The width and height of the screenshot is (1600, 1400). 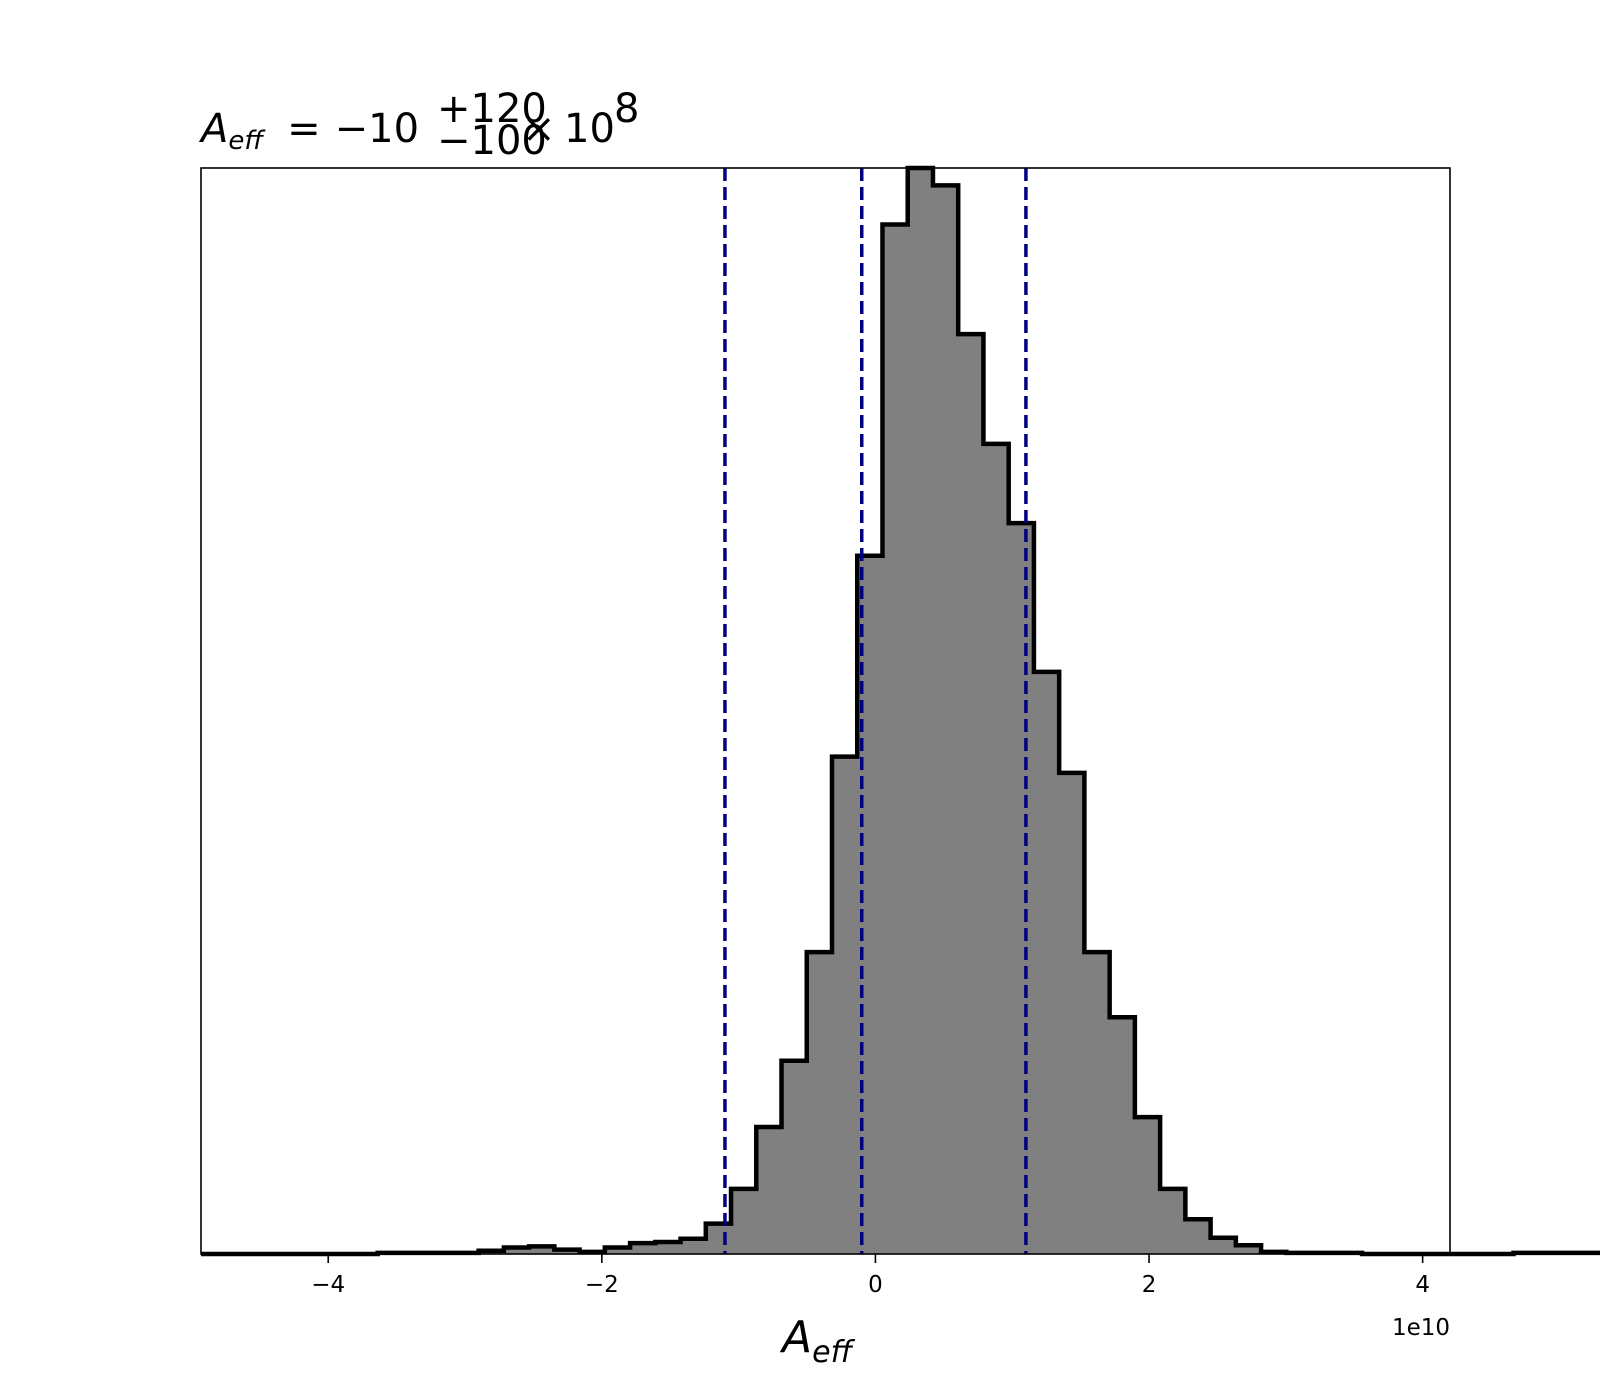 I want to click on title-plus-error: +120, so click(x=492, y=109).